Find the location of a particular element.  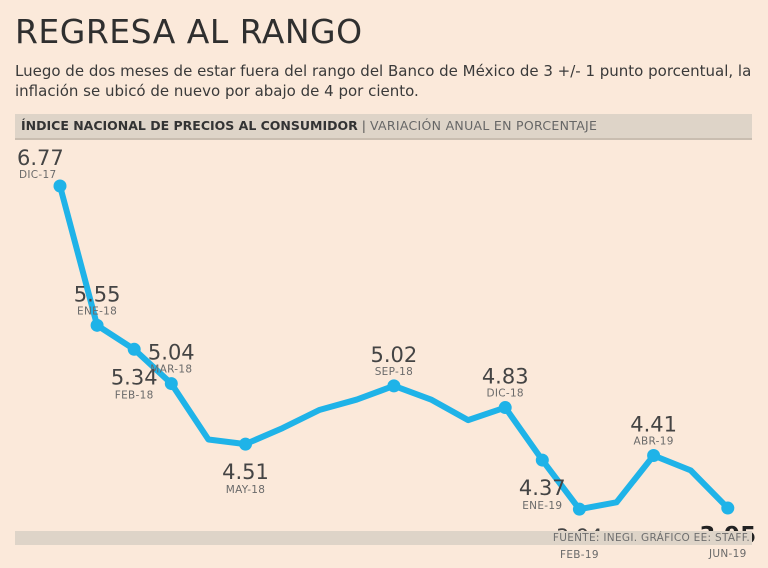

date-label-mar-18: MAR-18 is located at coordinates (171, 370).